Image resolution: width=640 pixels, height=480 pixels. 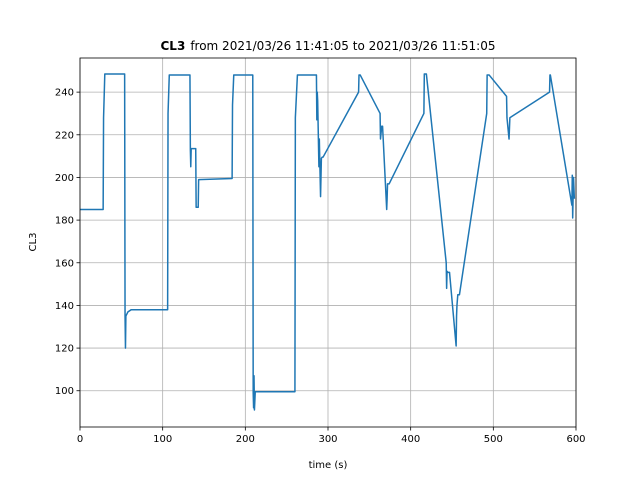 What do you see at coordinates (575, 439) in the screenshot?
I see `x-tick-label: 600` at bounding box center [575, 439].